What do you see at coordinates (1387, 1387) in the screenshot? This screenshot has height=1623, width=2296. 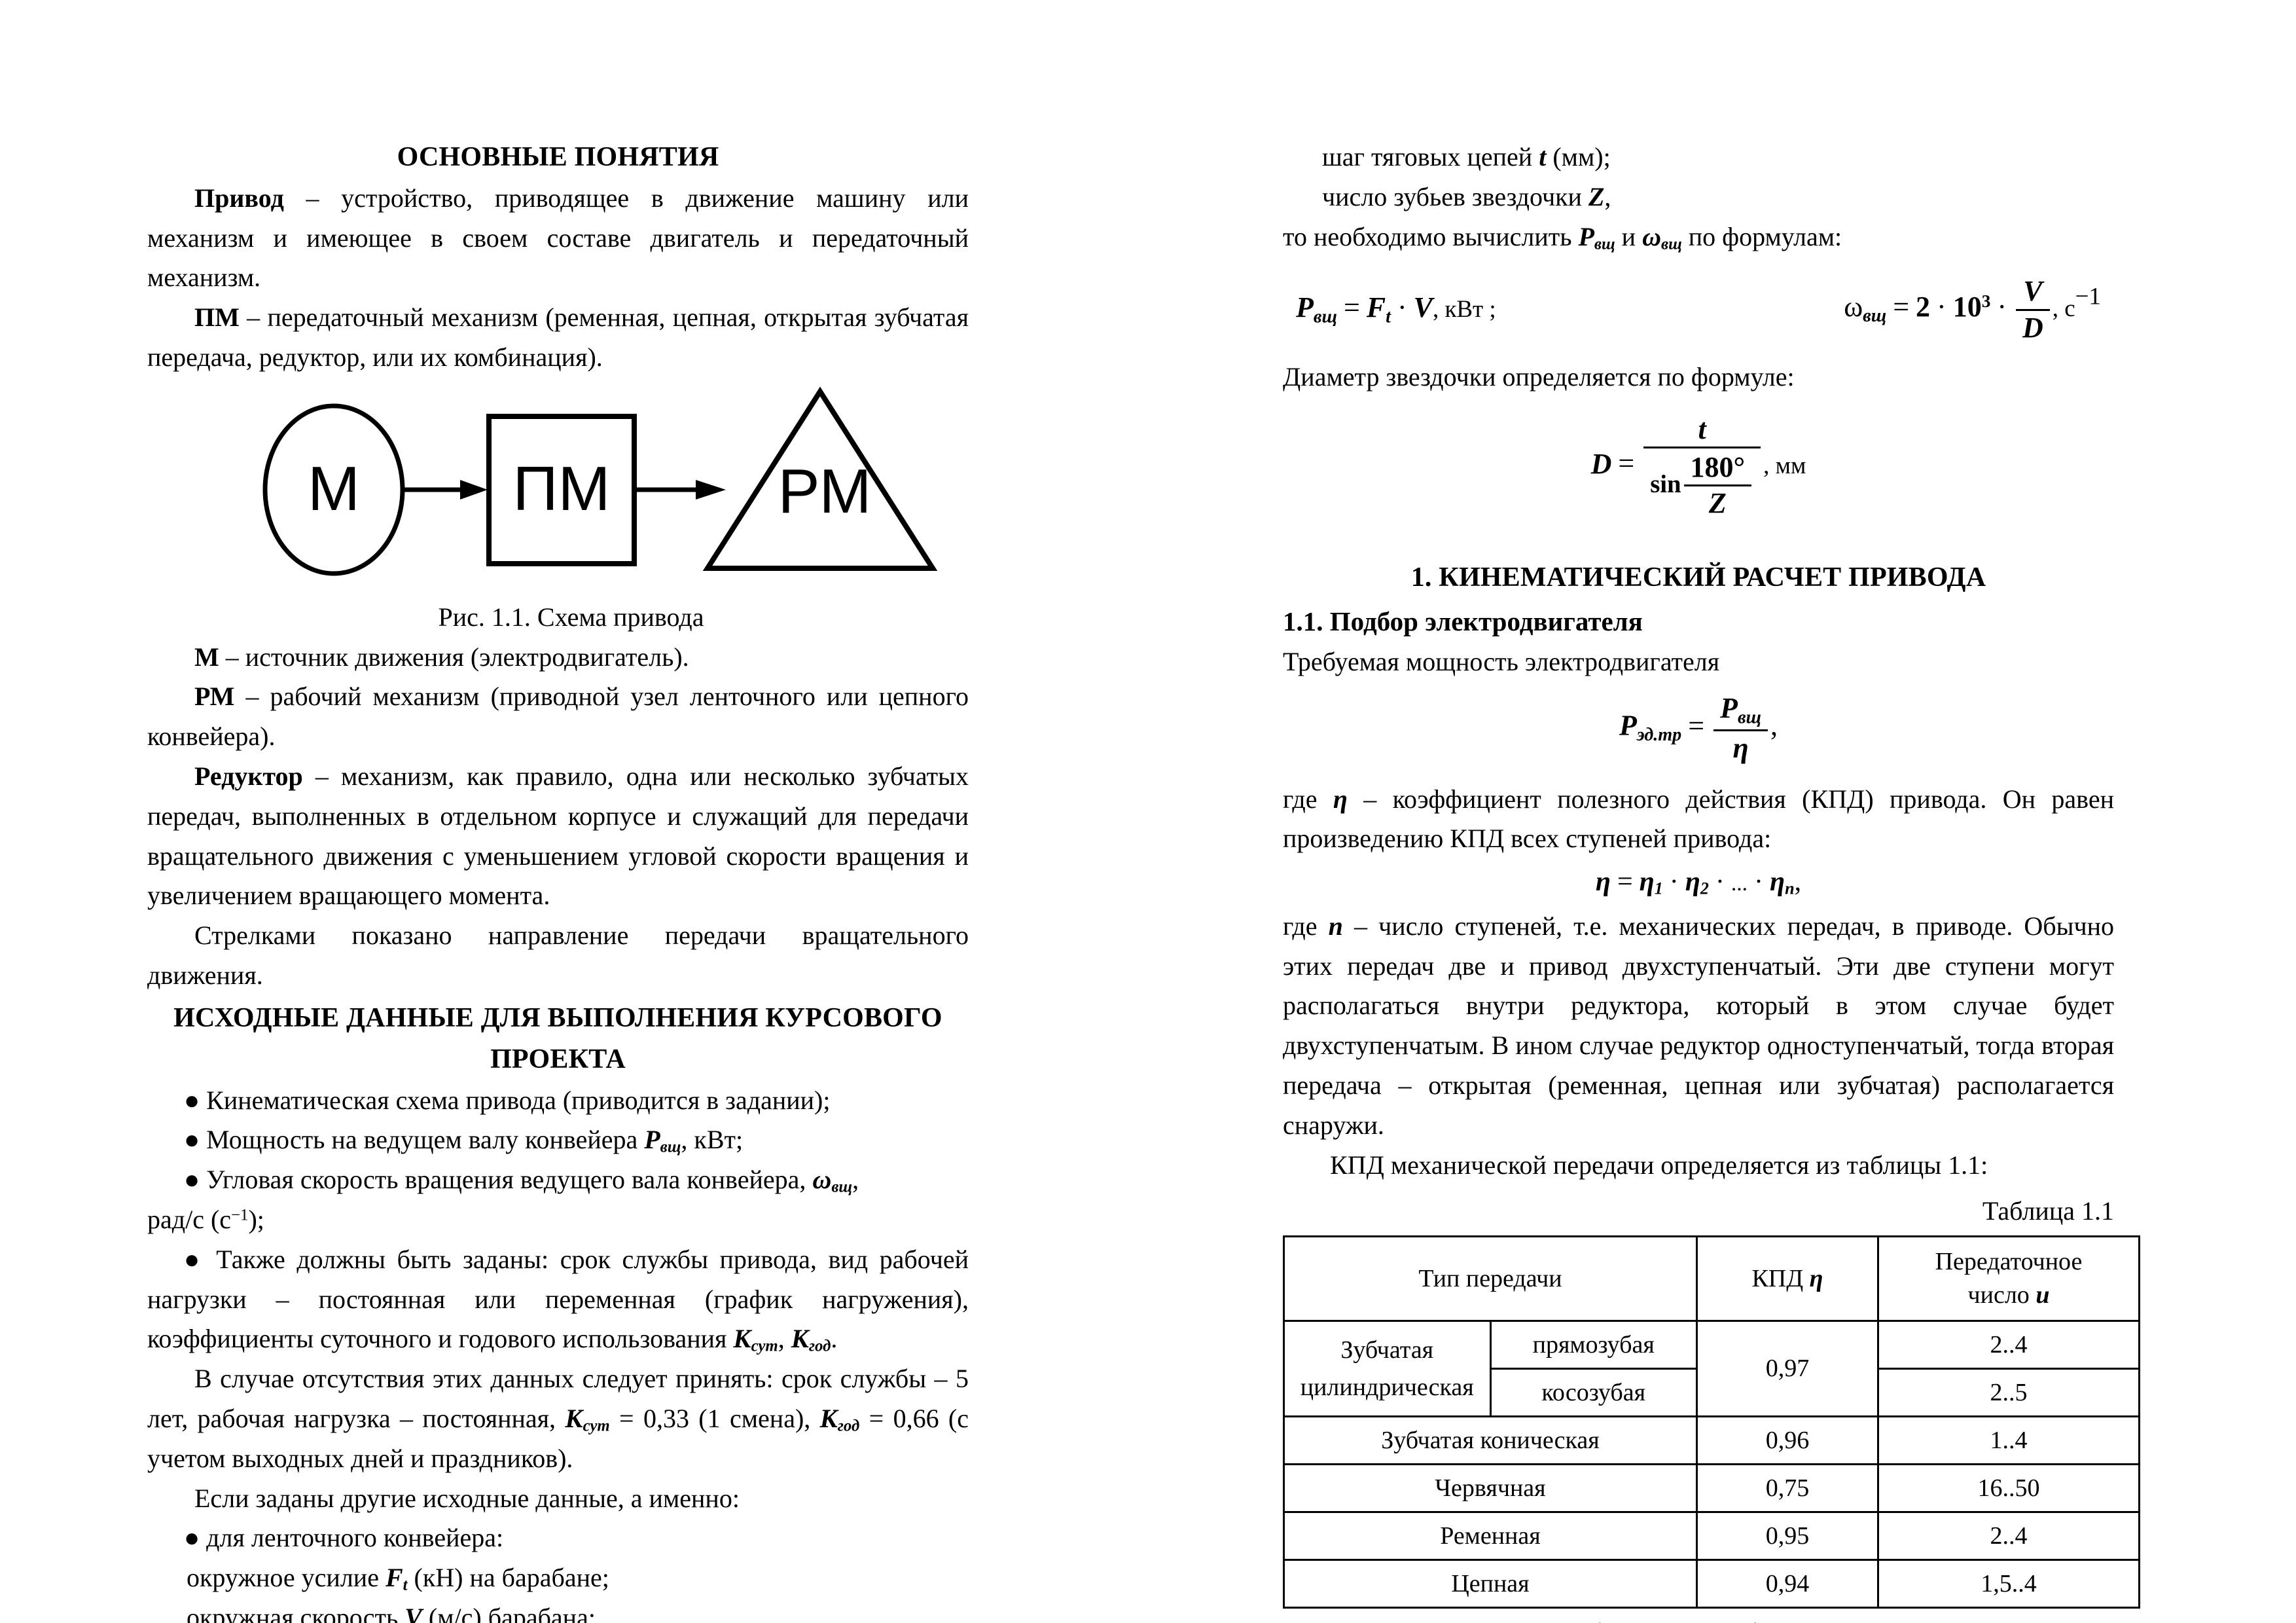 I see `table-cell-gear-cyl-line2: цилиндрическая` at bounding box center [1387, 1387].